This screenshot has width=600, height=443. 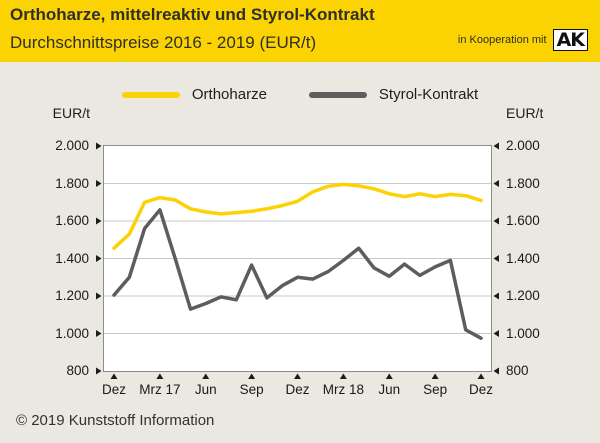 What do you see at coordinates (523, 145) in the screenshot?
I see `y-tick-label-right: 2.000` at bounding box center [523, 145].